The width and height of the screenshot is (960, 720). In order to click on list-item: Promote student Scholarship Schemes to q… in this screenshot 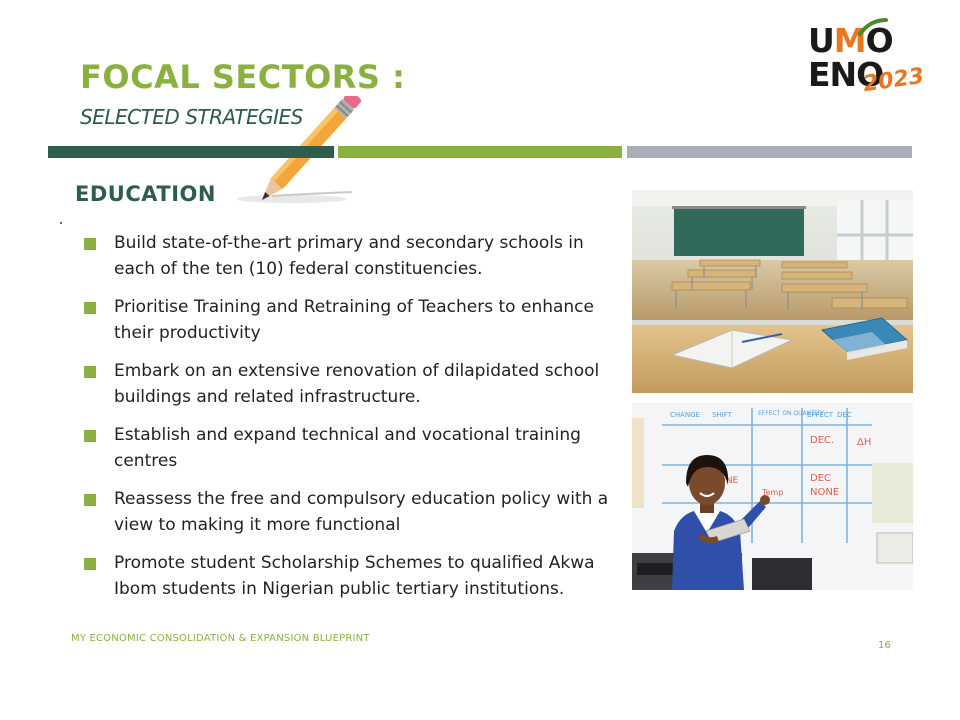, I will do `click(352, 576)`.